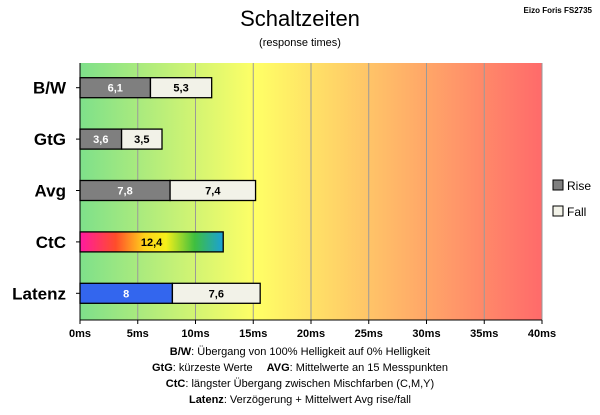  What do you see at coordinates (311, 334) in the screenshot?
I see `x-tick-label: 20ms` at bounding box center [311, 334].